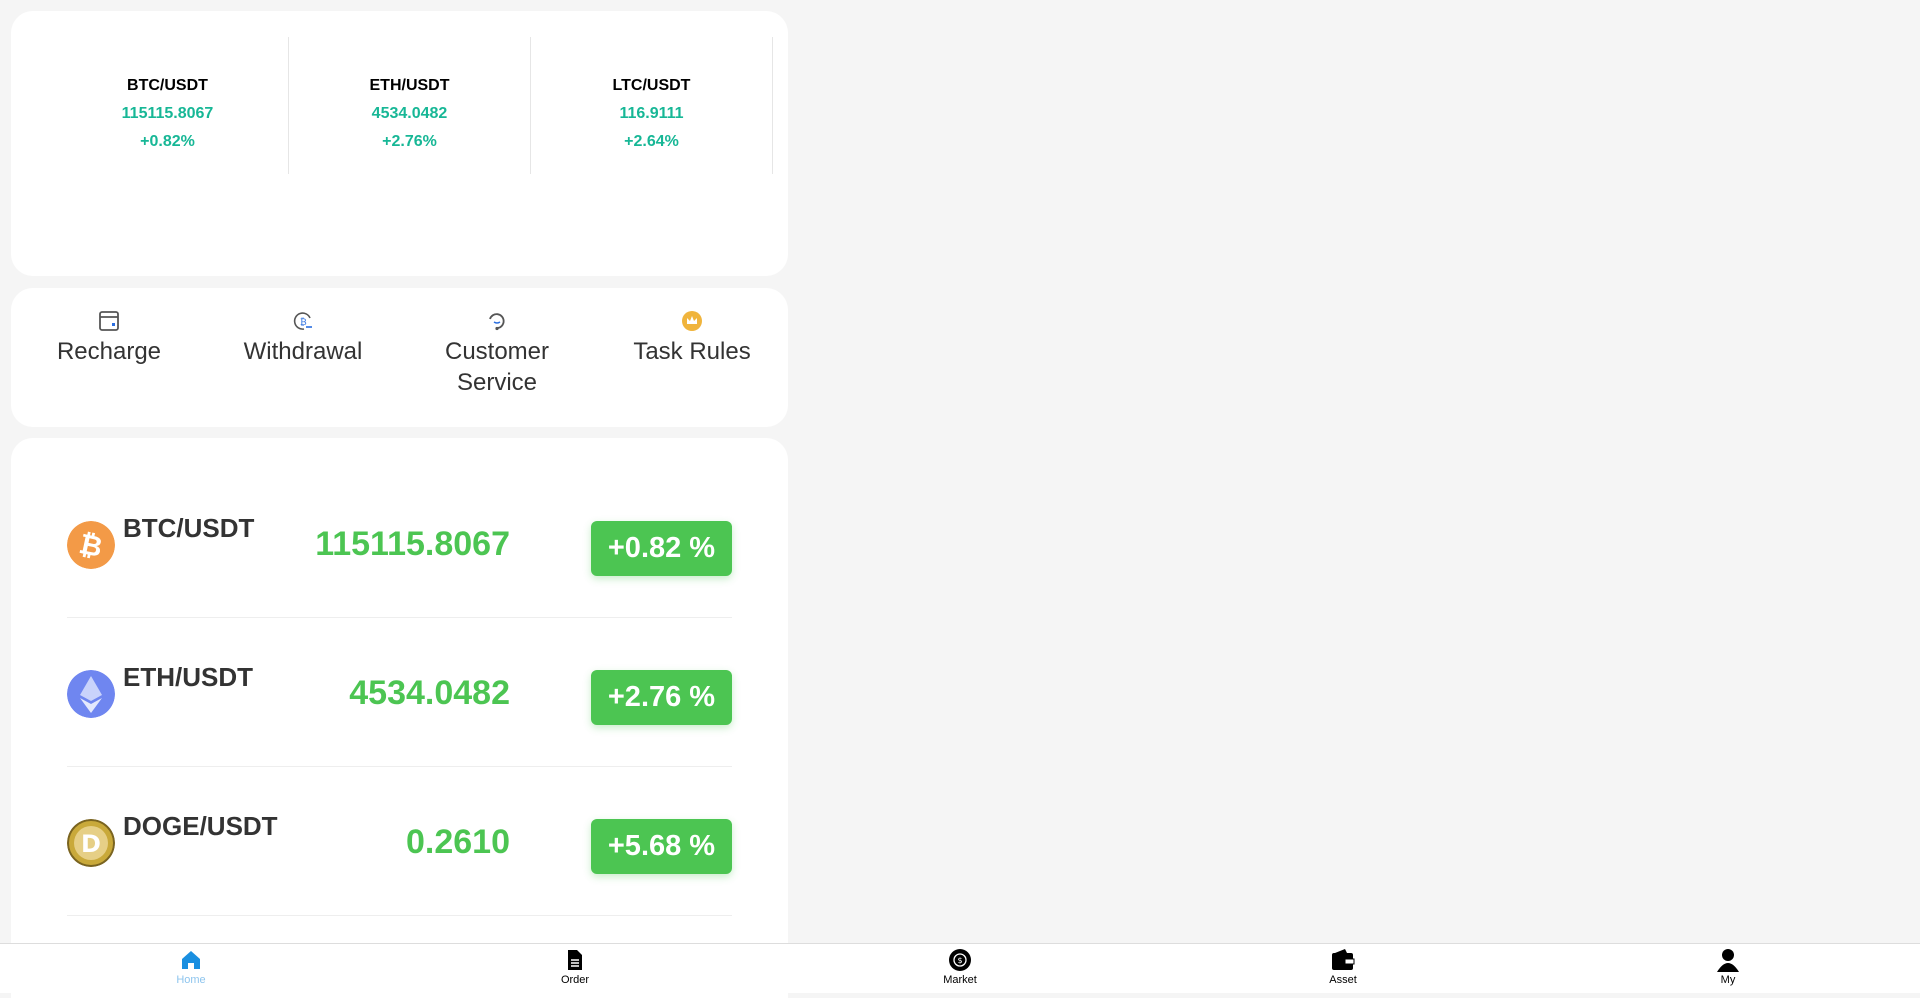  I want to click on nav-label: Order, so click(575, 980).